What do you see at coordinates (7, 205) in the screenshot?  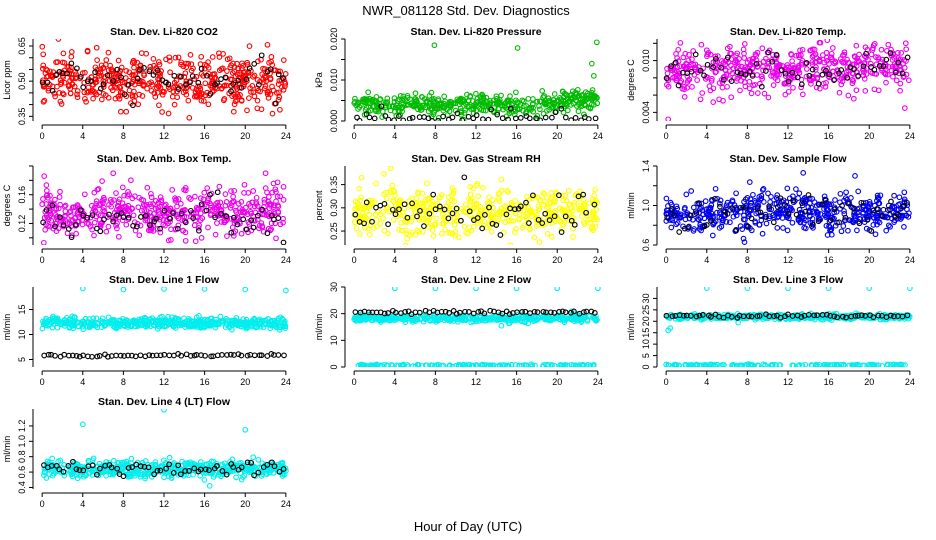 I see `y-axis-label: degrees C` at bounding box center [7, 205].